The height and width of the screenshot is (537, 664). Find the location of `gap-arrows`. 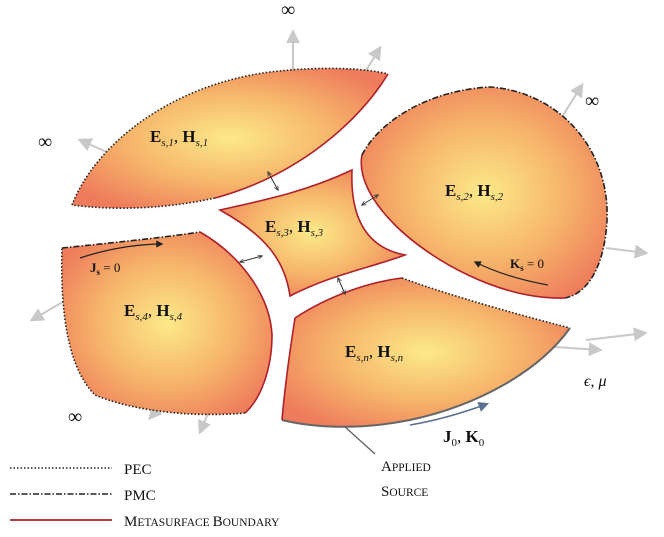

gap-arrows is located at coordinates (309, 233).